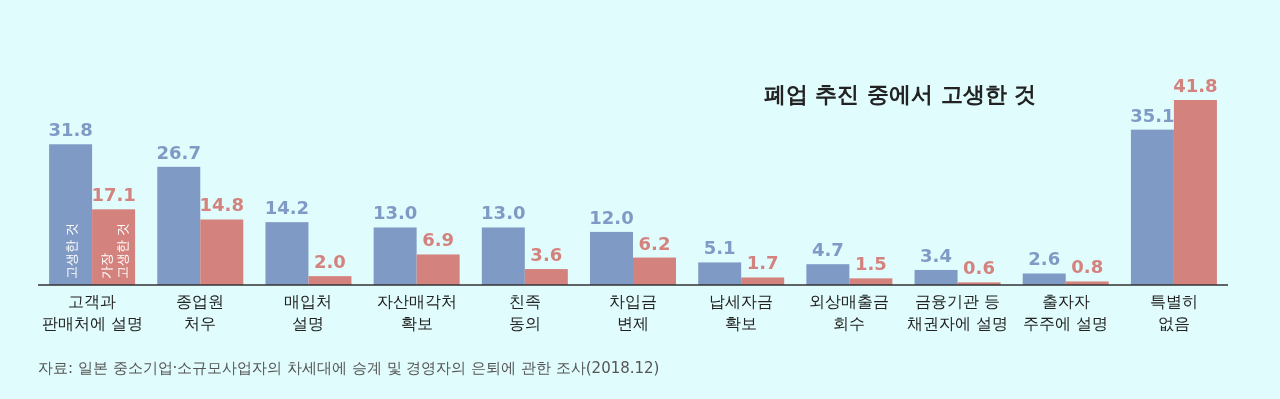 This screenshot has height=399, width=1280. Describe the element at coordinates (633, 312) in the screenshot. I see `x-tick-label: 차입금 변제` at that location.